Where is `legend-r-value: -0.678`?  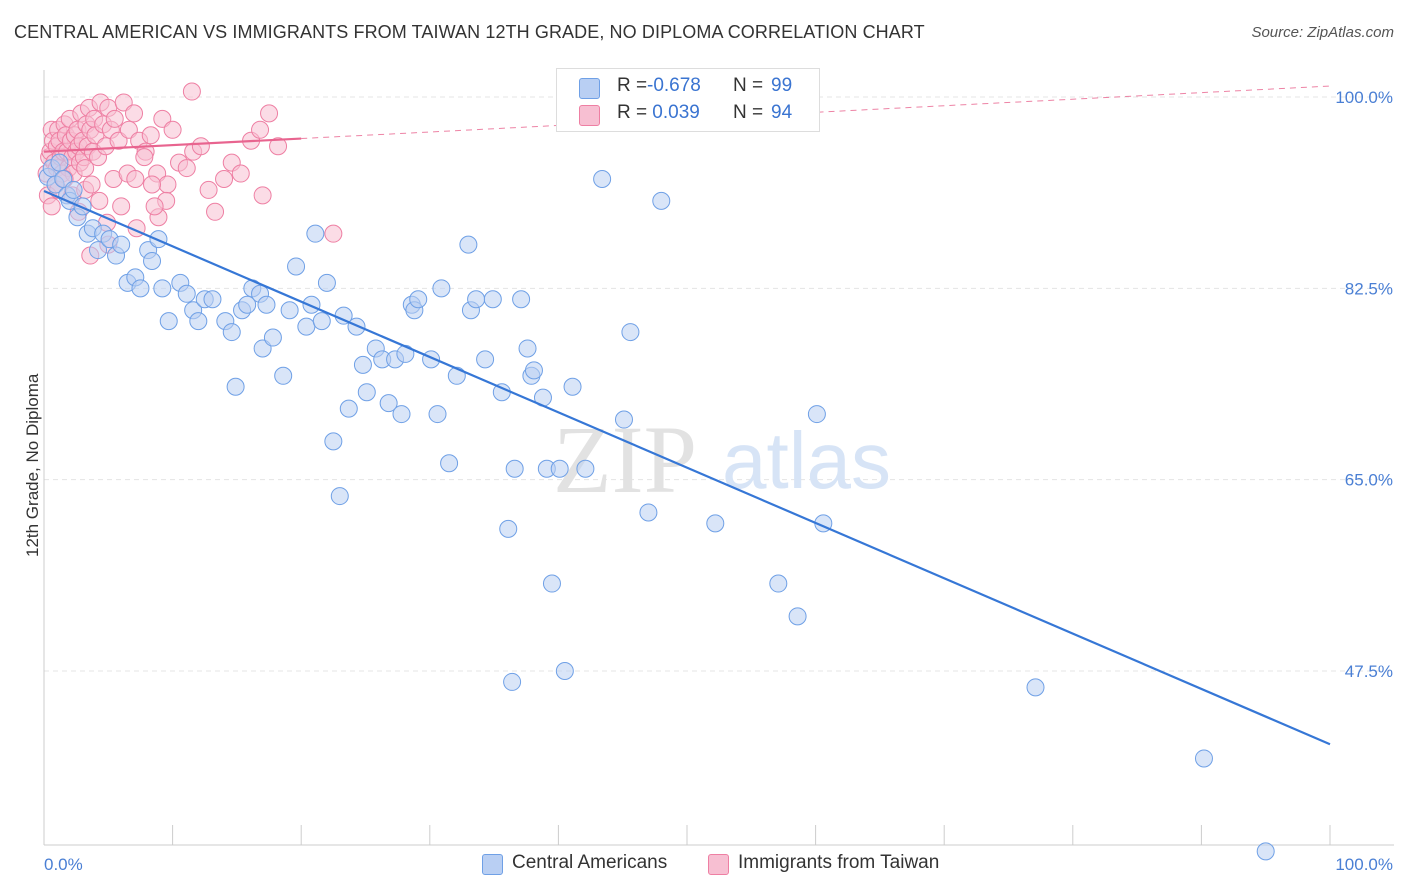 legend-r-value: -0.678 is located at coordinates (674, 85).